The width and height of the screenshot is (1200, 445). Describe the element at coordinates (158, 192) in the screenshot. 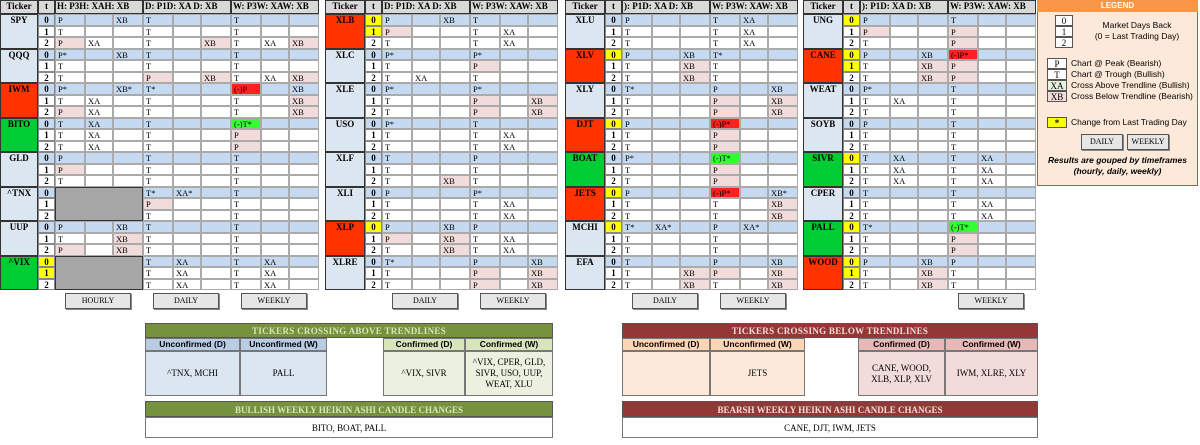

I see `signal-cell: T*` at that location.